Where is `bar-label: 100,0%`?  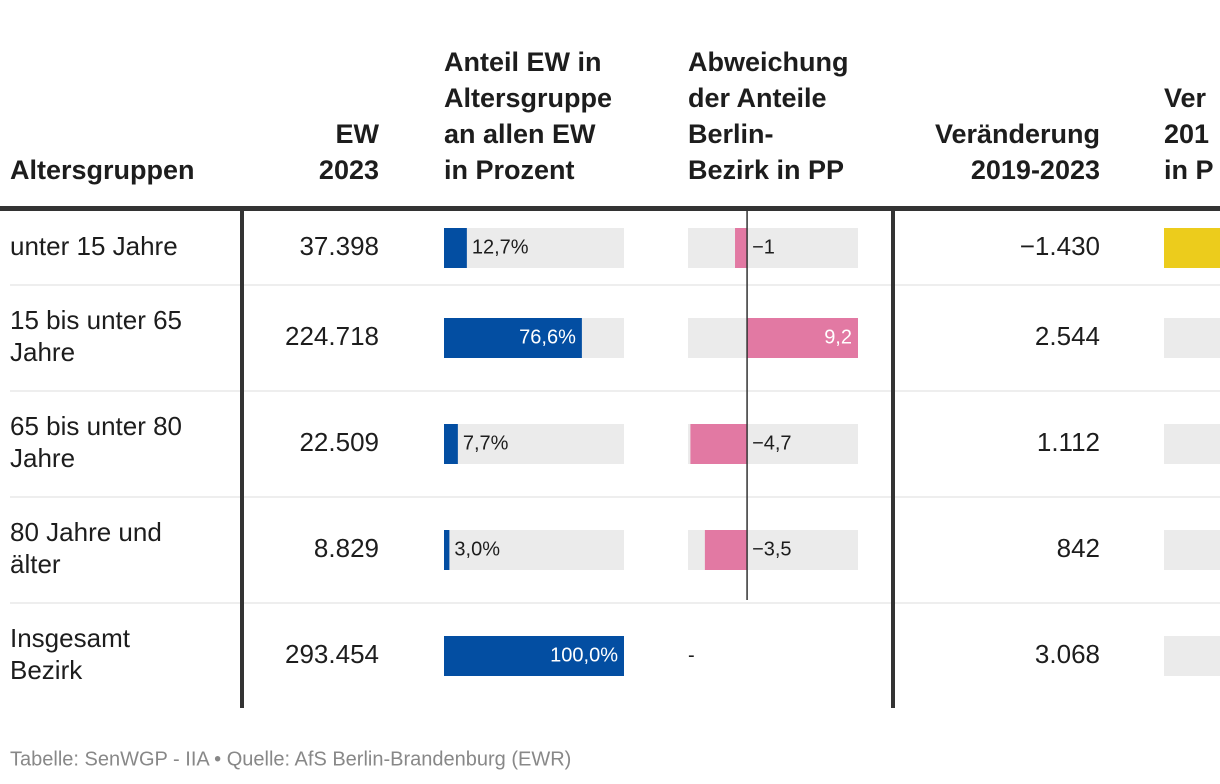 bar-label: 100,0% is located at coordinates (584, 655).